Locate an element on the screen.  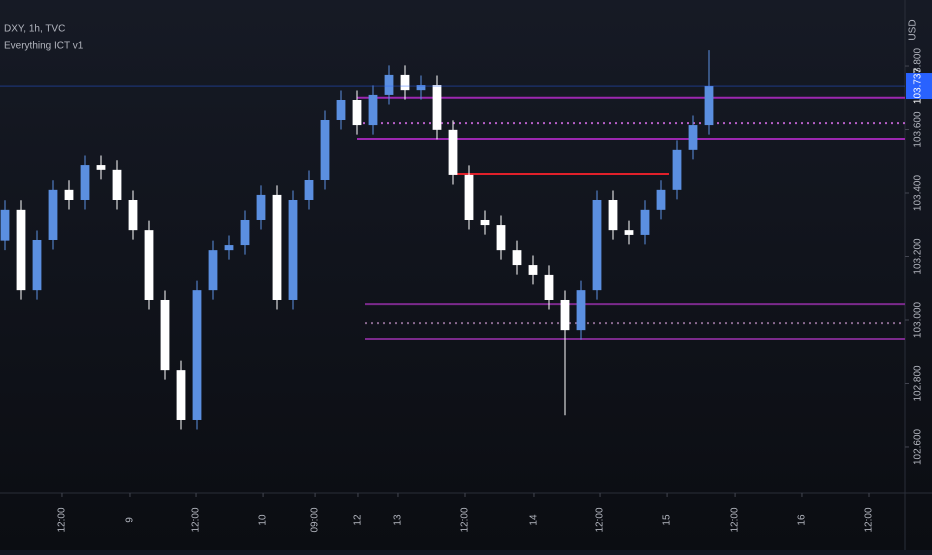
x-tick-label: 13 is located at coordinates (398, 520).